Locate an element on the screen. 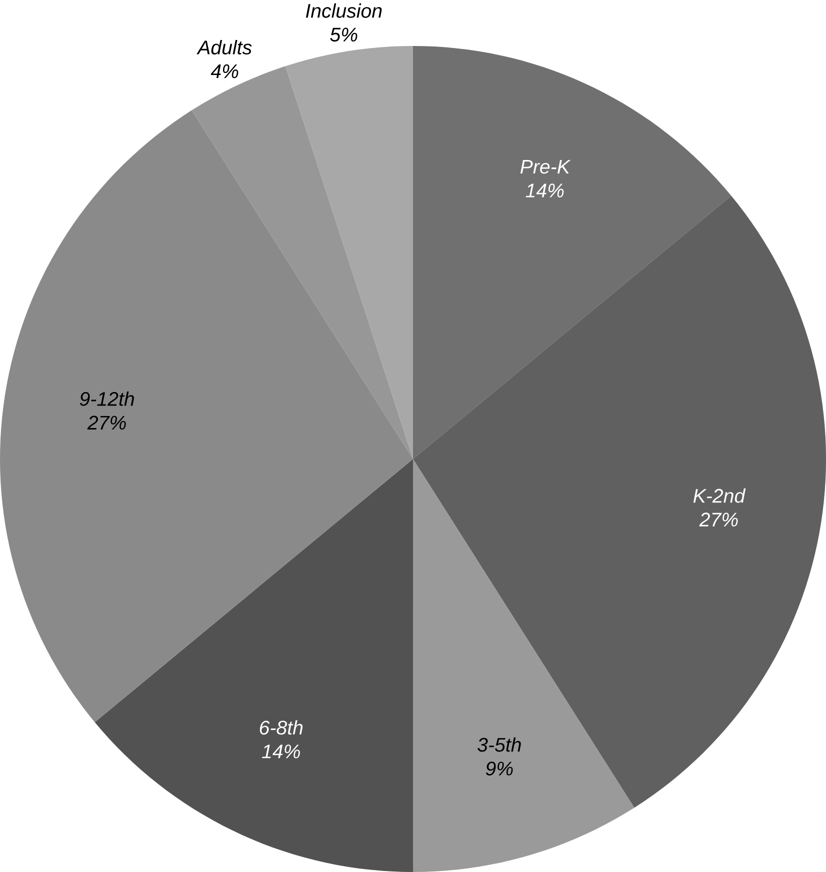  slice-label: K-2nd is located at coordinates (719, 495).